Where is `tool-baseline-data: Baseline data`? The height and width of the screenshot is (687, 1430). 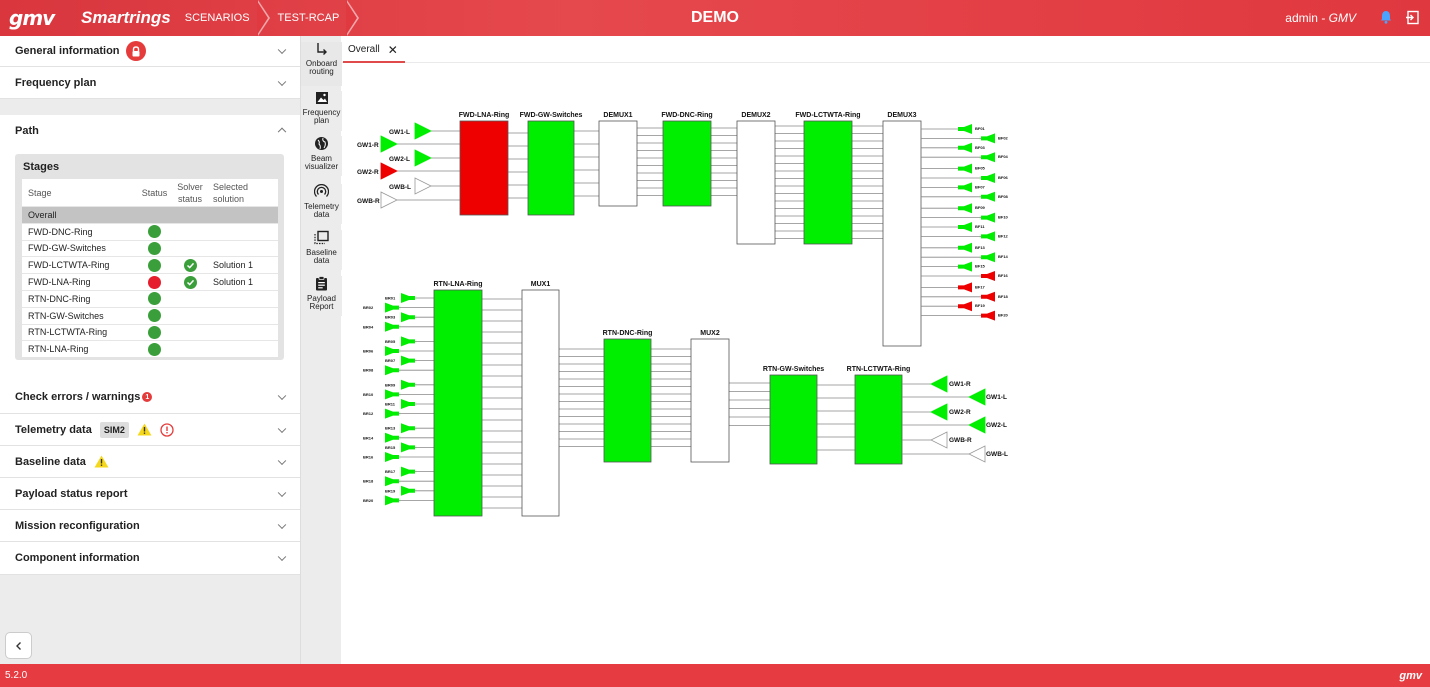
tool-baseline-data: Baseline data is located at coordinates (321, 250).